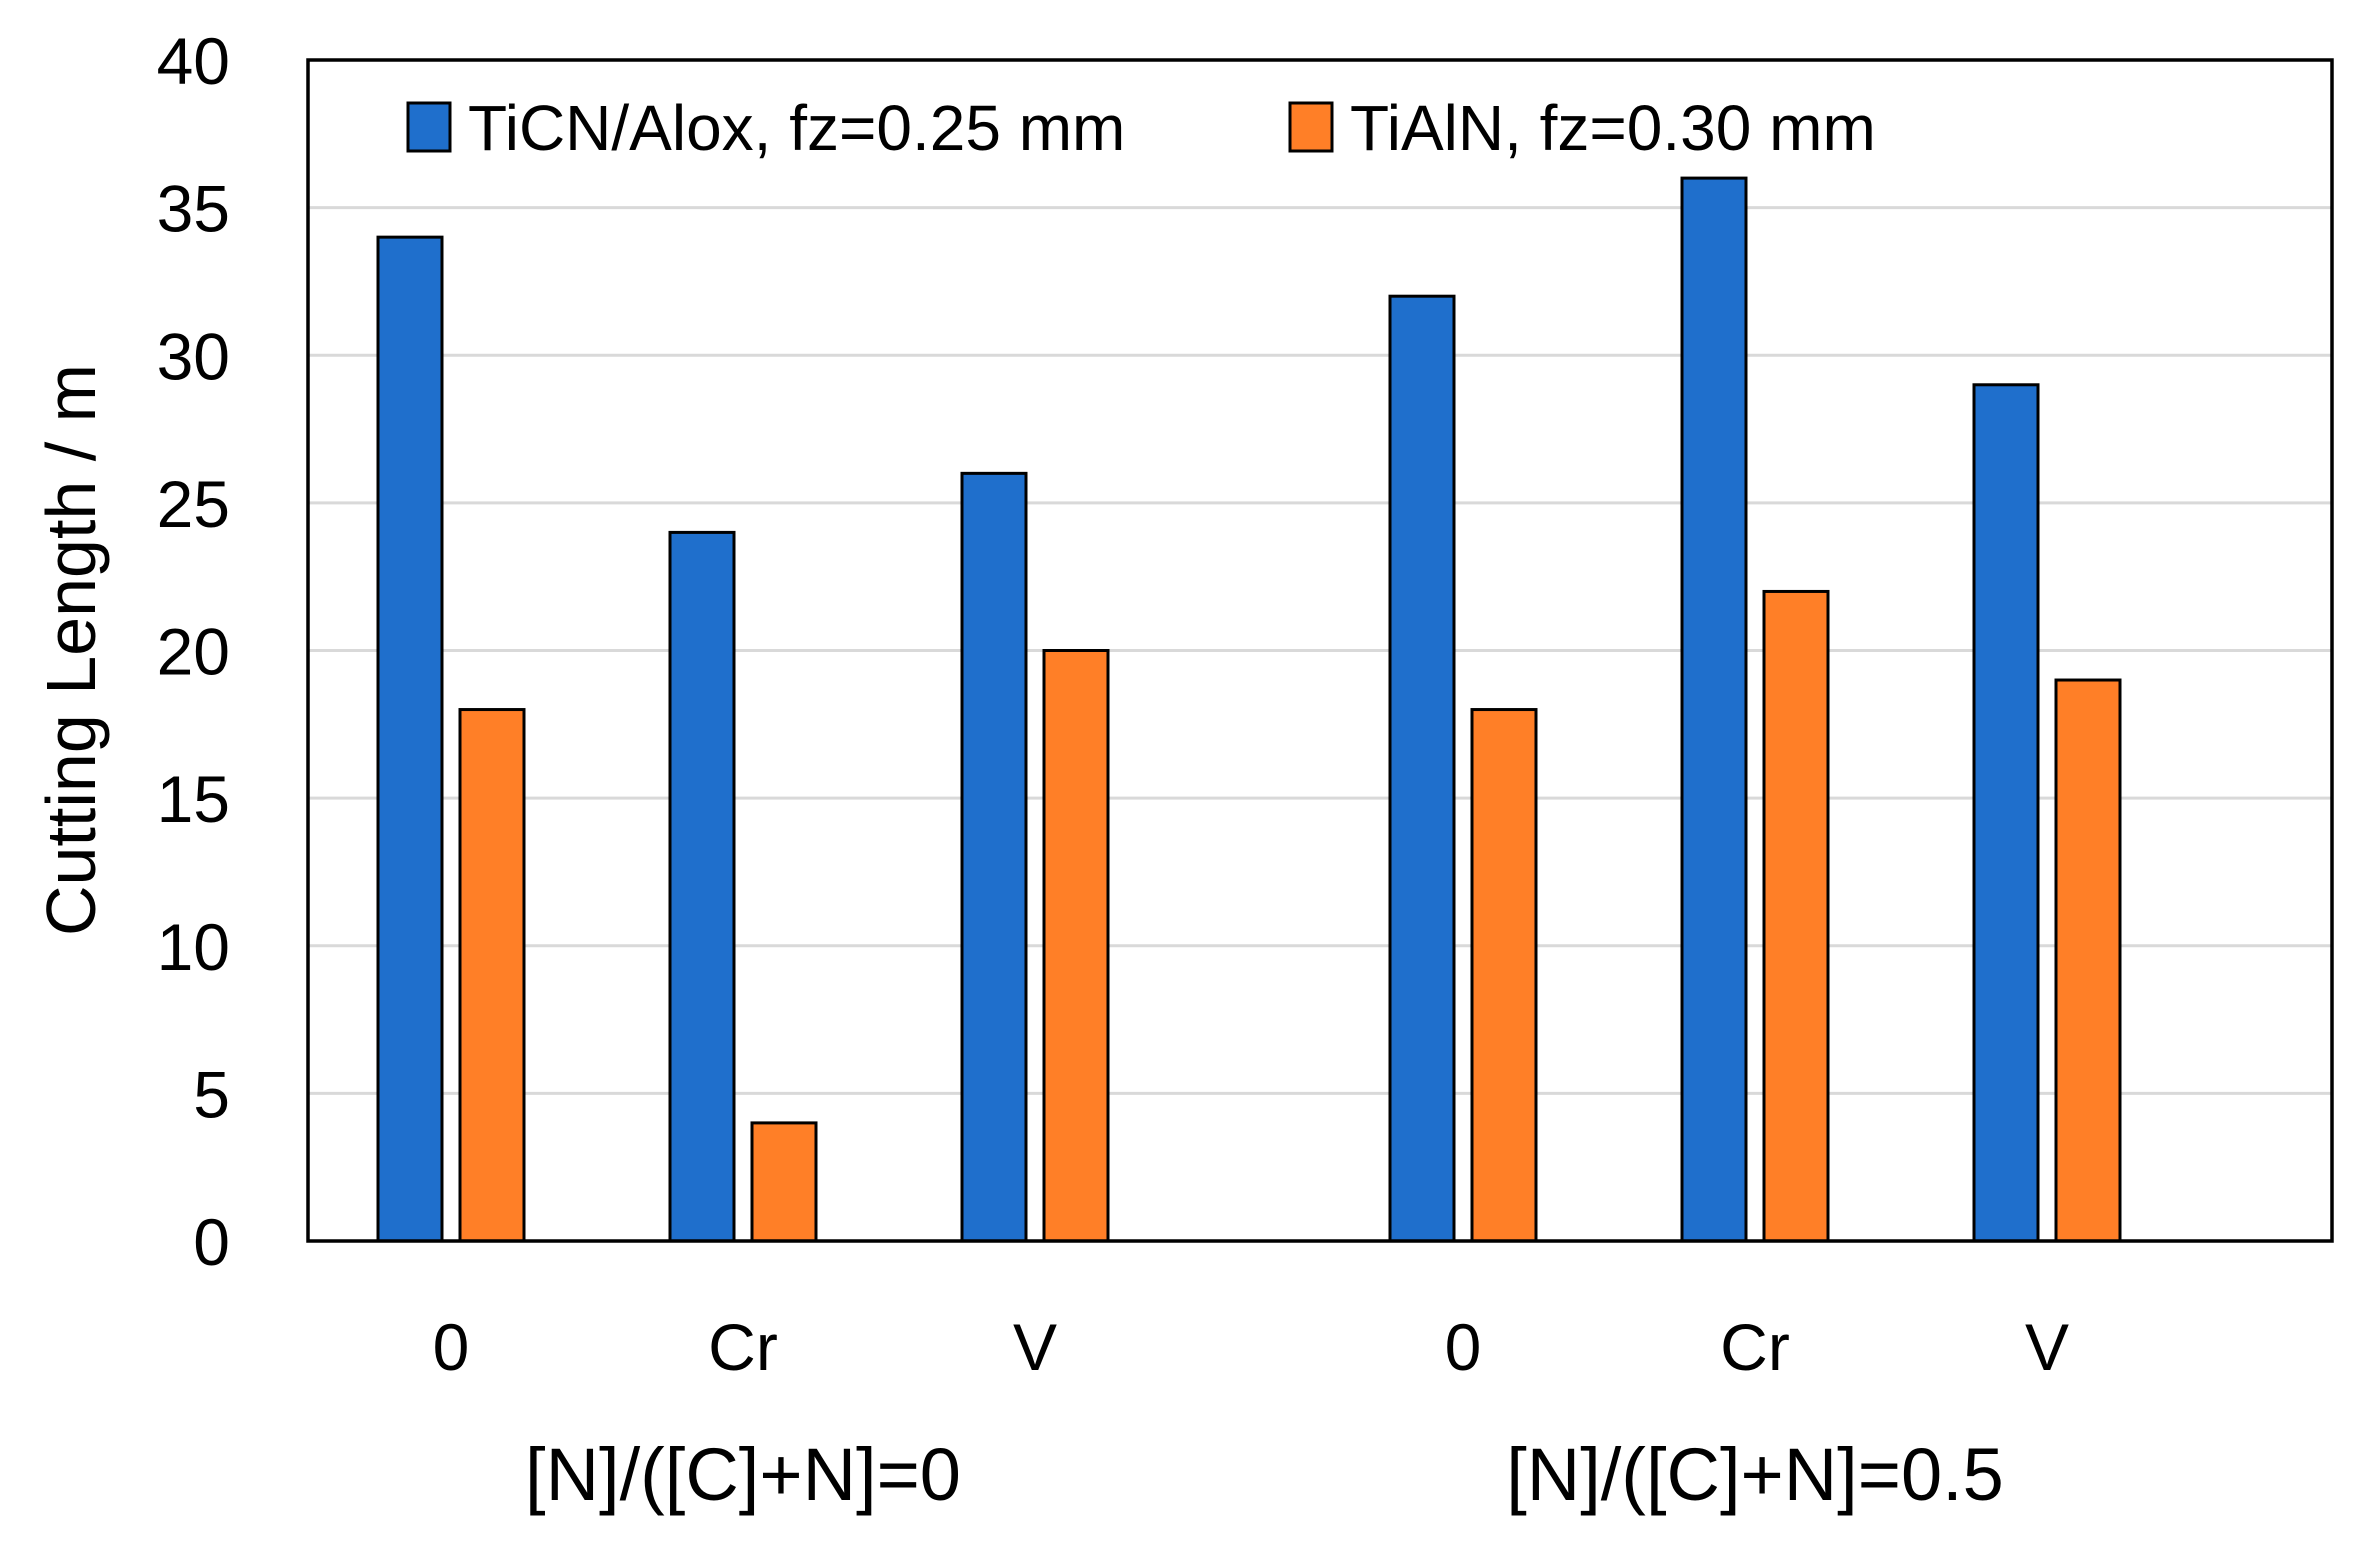  Describe the element at coordinates (193, 947) in the screenshot. I see `y-tick-label: 10` at that location.